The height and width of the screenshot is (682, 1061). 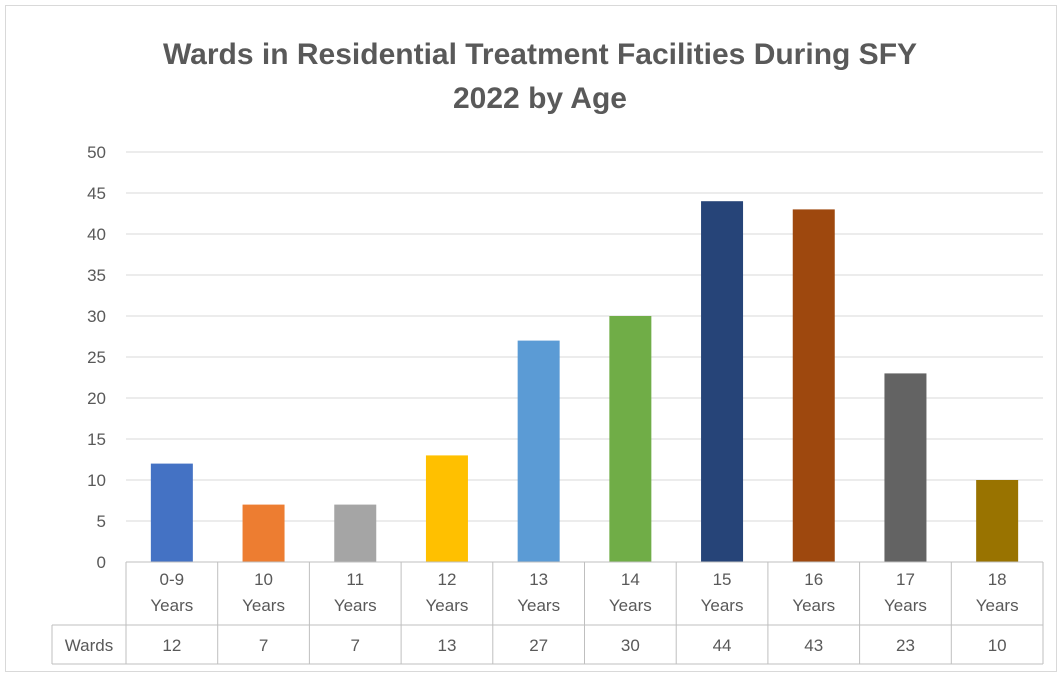 What do you see at coordinates (96, 152) in the screenshot?
I see `y-tick-label: 50` at bounding box center [96, 152].